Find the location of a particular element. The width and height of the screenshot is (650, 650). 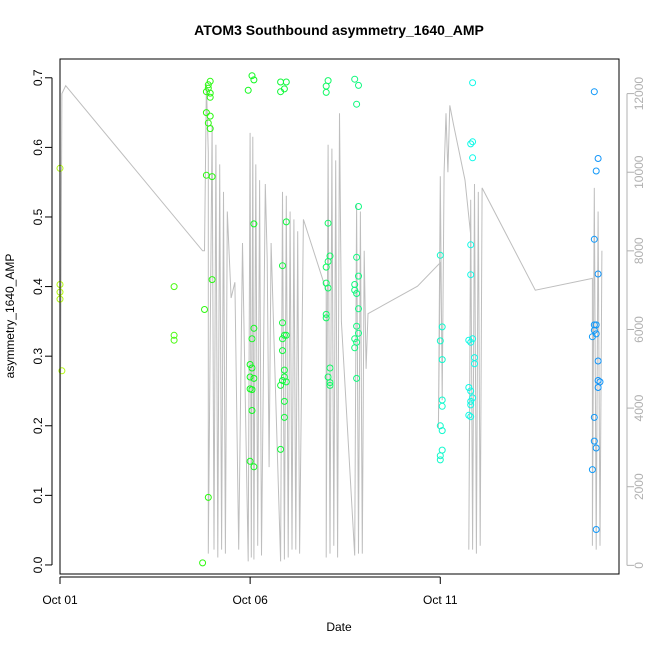

x-tick-label: Oct 11 is located at coordinates (440, 600).